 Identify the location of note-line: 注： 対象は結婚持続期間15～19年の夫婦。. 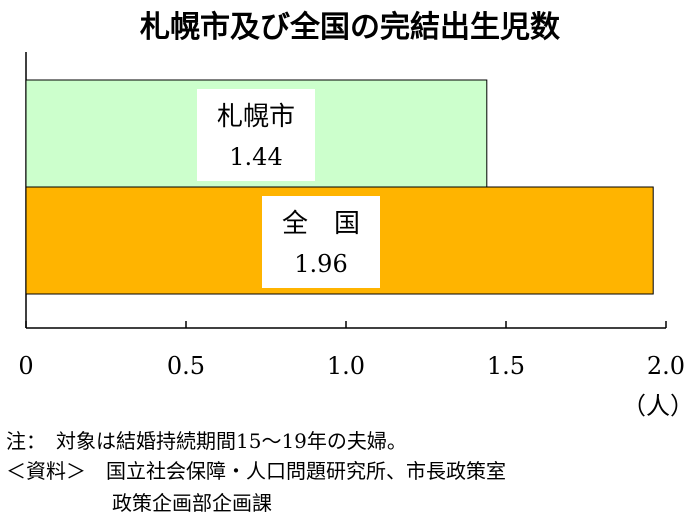
(206, 441).